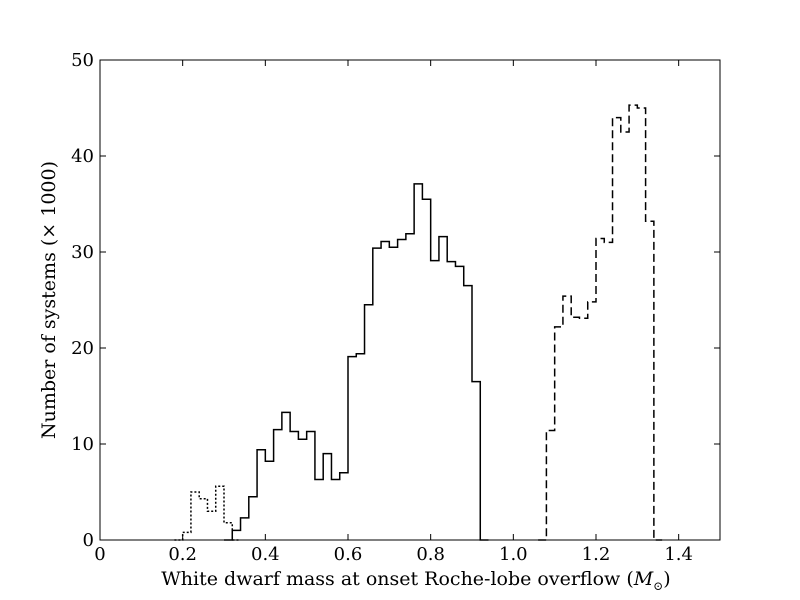  I want to click on x-tick-label: 1.0, so click(513, 554).